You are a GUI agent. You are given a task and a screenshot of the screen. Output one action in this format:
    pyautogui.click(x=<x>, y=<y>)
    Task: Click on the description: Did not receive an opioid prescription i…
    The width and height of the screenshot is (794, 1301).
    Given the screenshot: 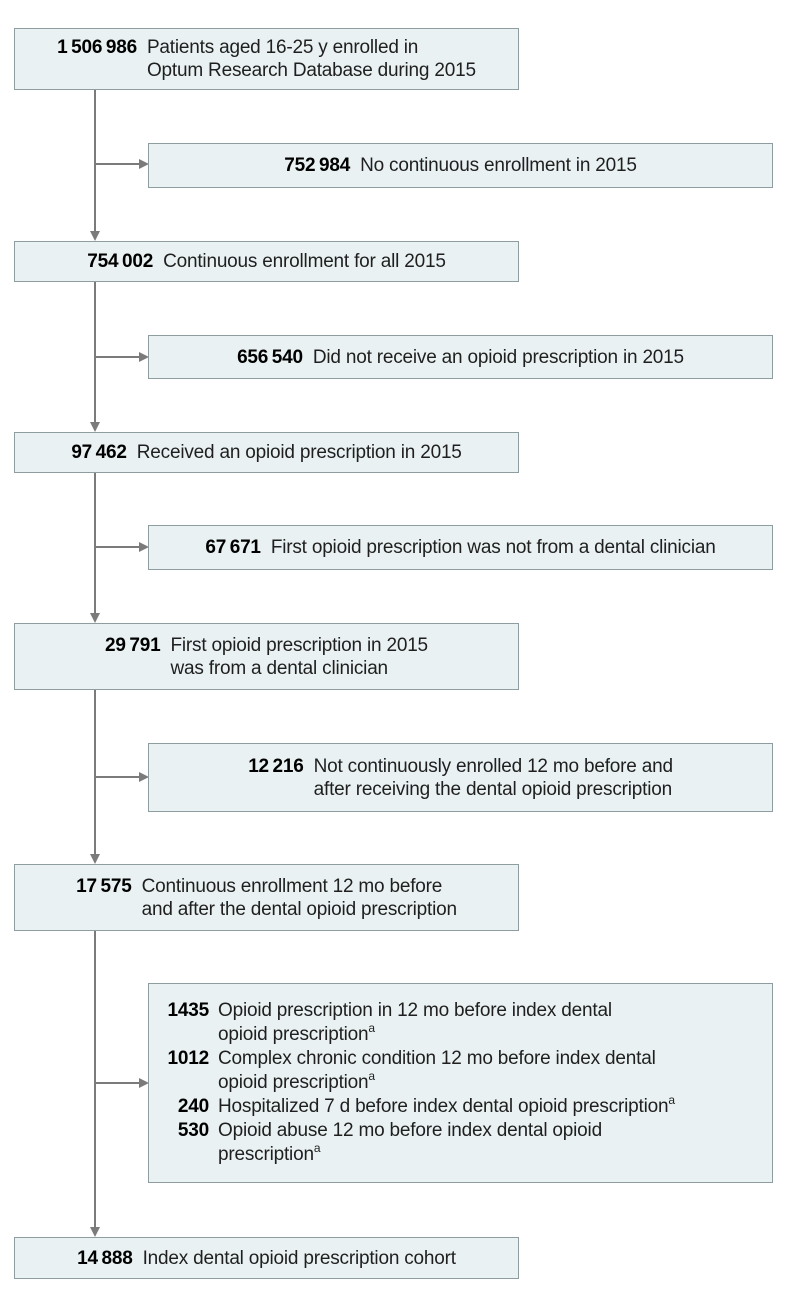 What is the action you would take?
    pyautogui.click(x=498, y=357)
    